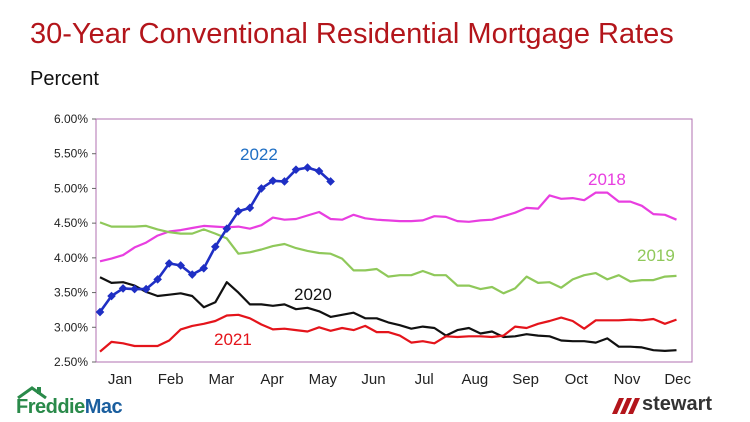 This screenshot has height=422, width=750. I want to click on mac-word: Mac, so click(103, 407).